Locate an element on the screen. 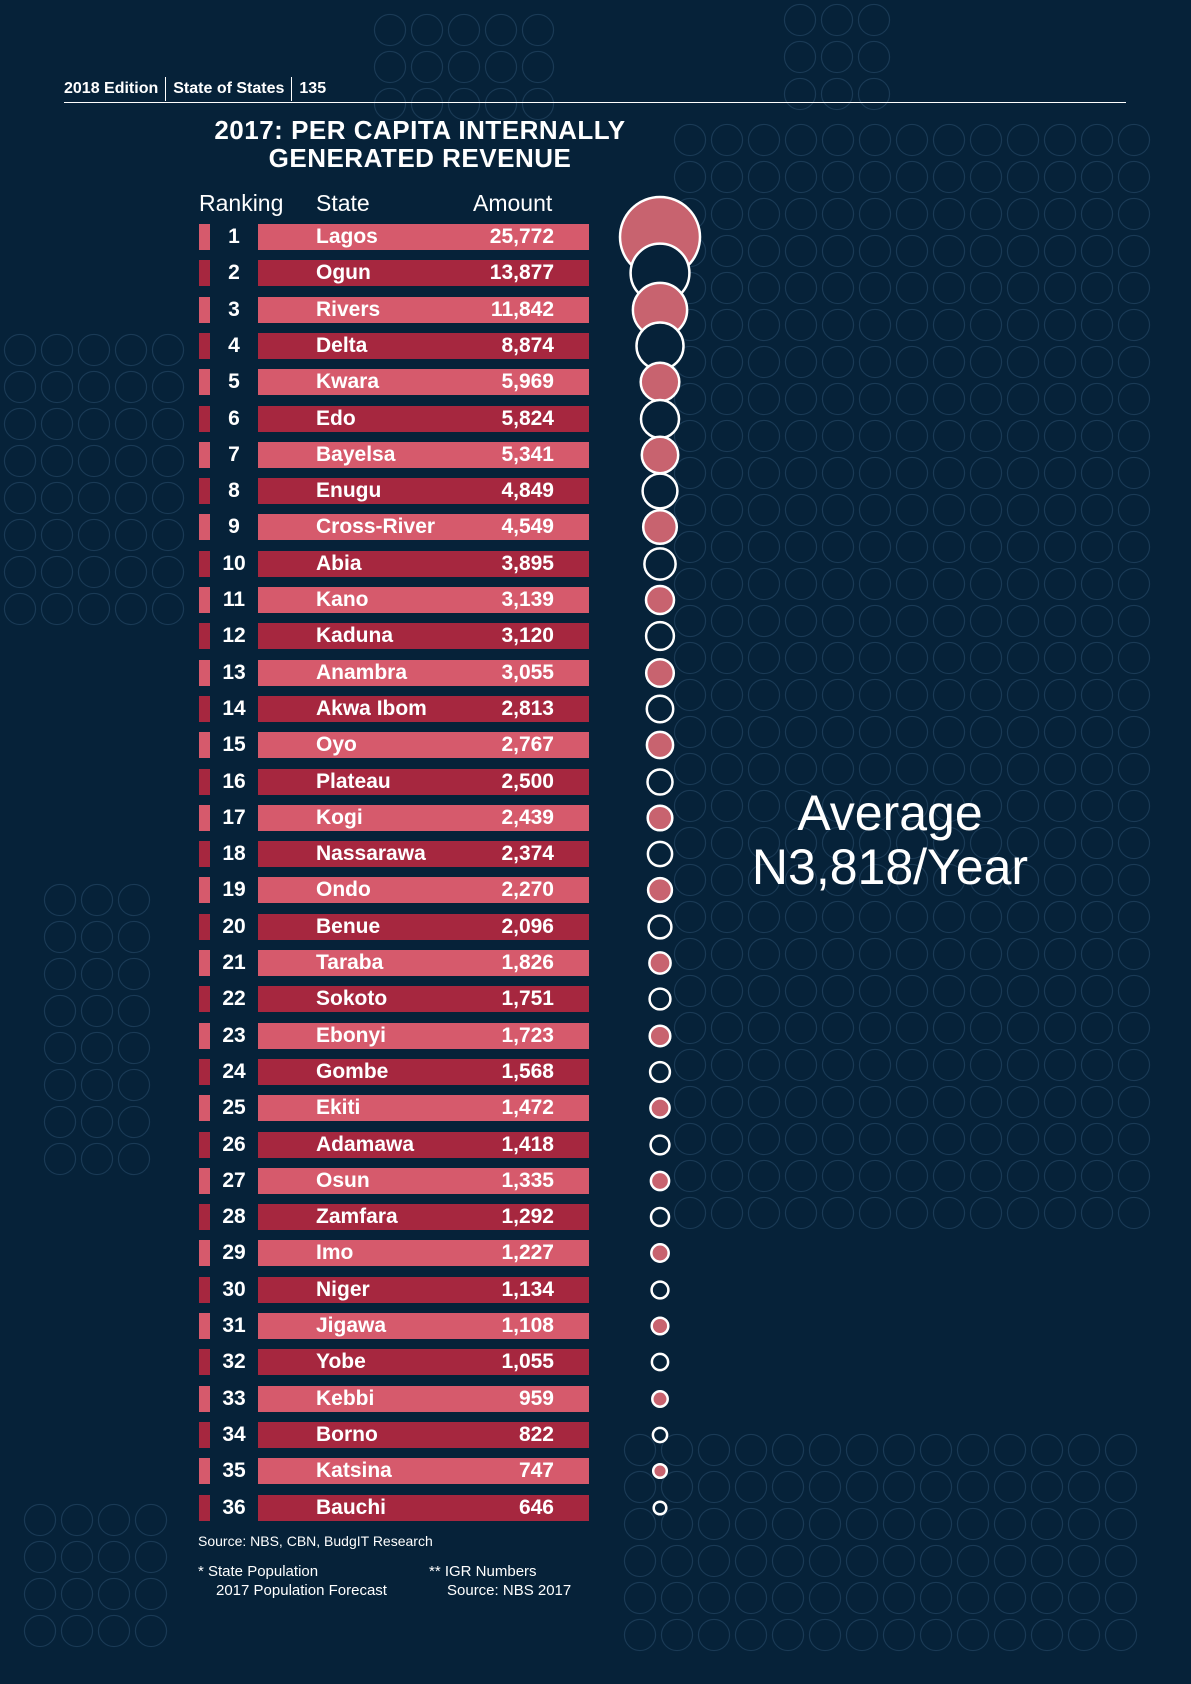  rank-cell: 6 is located at coordinates (234, 418).